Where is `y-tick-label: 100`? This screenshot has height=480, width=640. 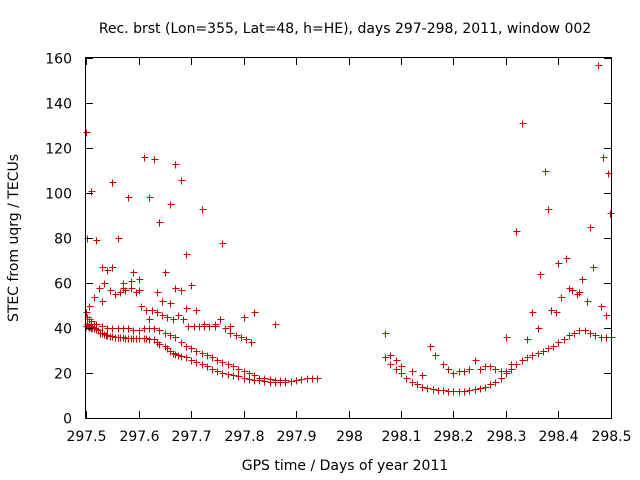 y-tick-label: 100 is located at coordinates (58, 195).